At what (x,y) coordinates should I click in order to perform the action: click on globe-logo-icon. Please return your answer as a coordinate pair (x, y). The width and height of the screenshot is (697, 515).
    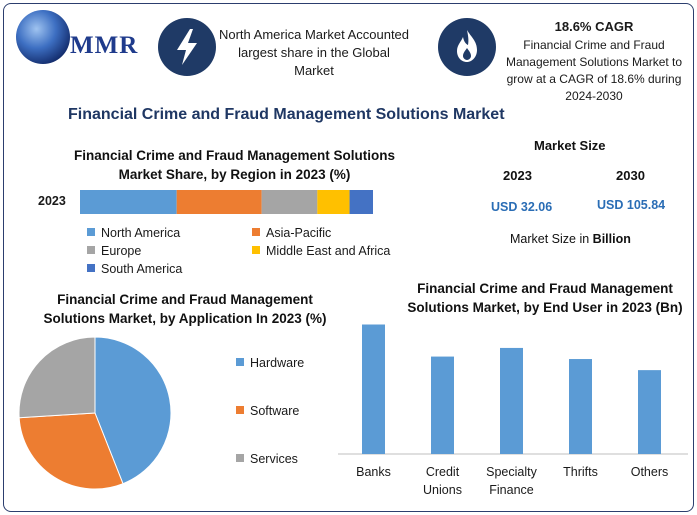
    Looking at the image, I should click on (43, 37).